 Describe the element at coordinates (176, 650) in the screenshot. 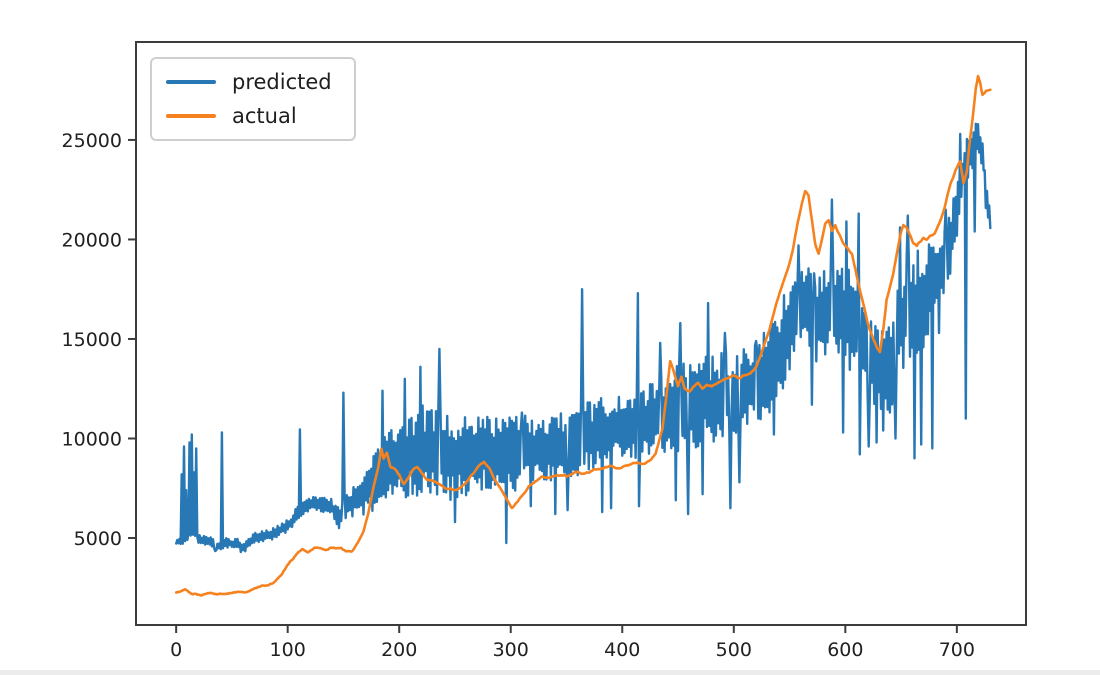

I see `x-tick-label: 0` at that location.